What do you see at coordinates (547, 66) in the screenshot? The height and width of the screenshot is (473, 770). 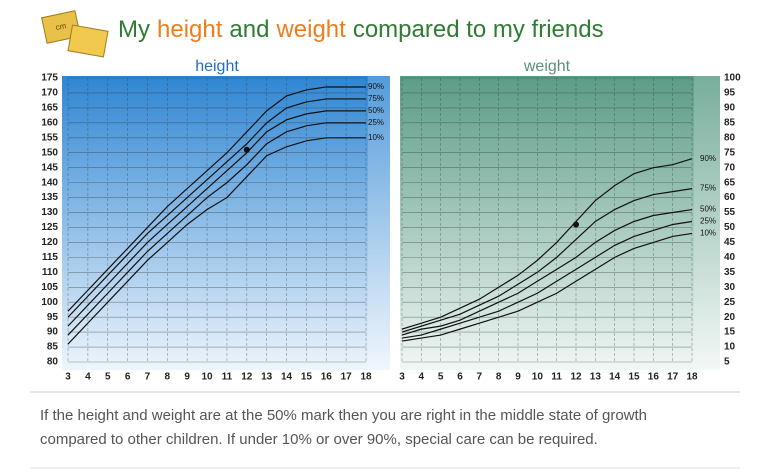 I see `chart-title: weight` at bounding box center [547, 66].